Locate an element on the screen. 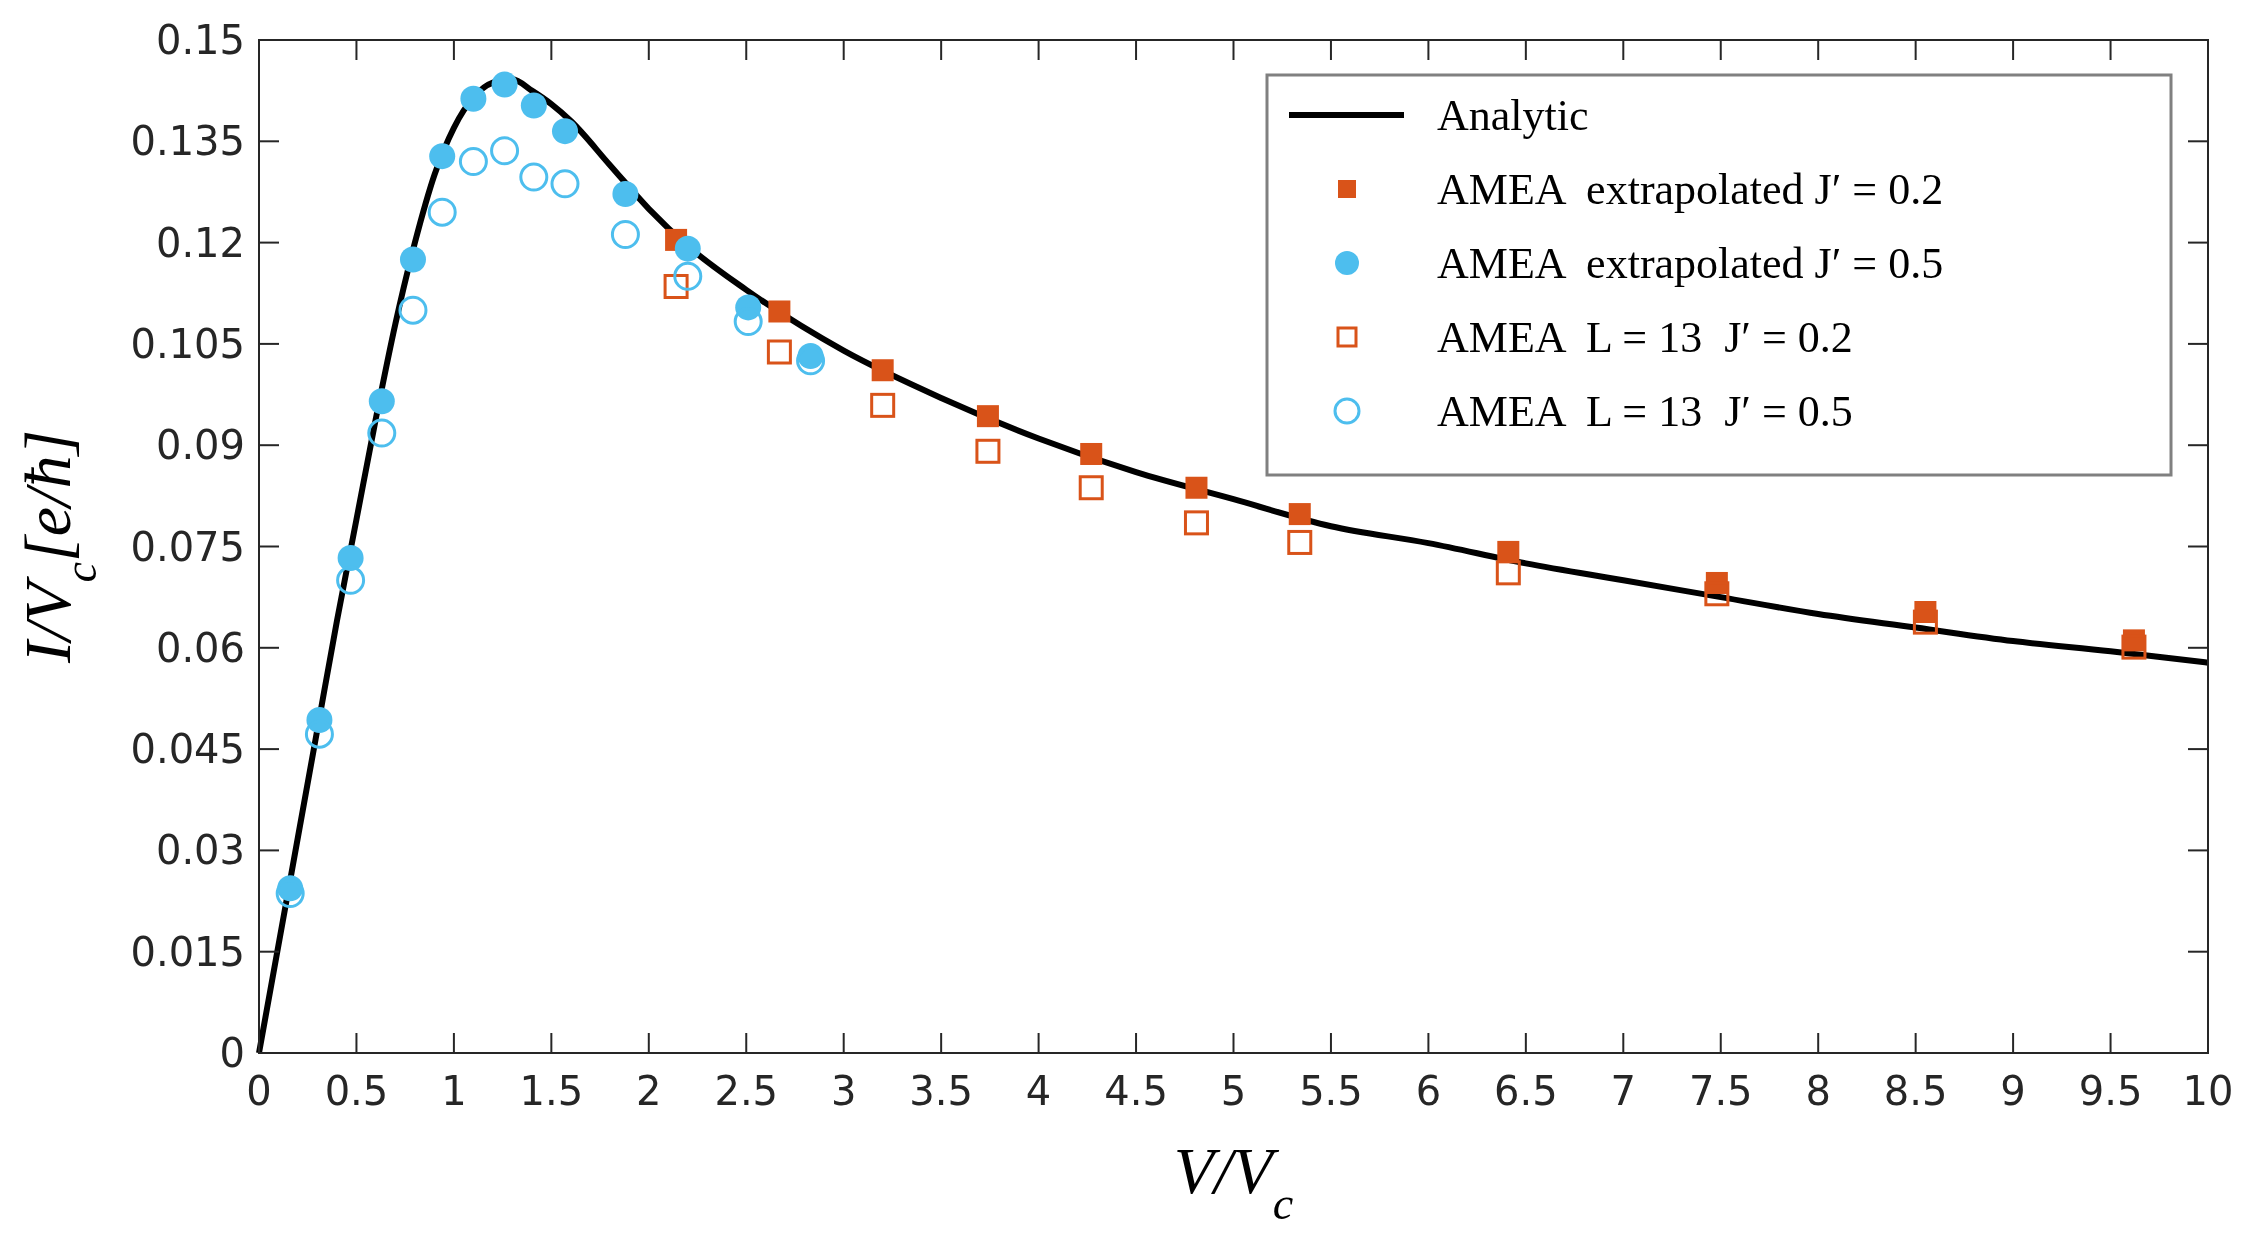 The width and height of the screenshot is (2259, 1233). x-tick-label: 4 is located at coordinates (1038, 1091).